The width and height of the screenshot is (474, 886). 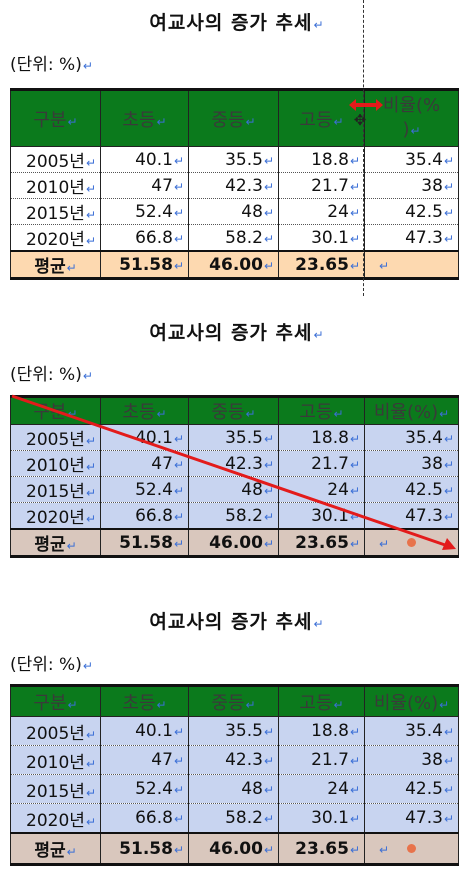 What do you see at coordinates (231, 23) in the screenshot?
I see `title-text: 여교사의 증가 추세` at bounding box center [231, 23].